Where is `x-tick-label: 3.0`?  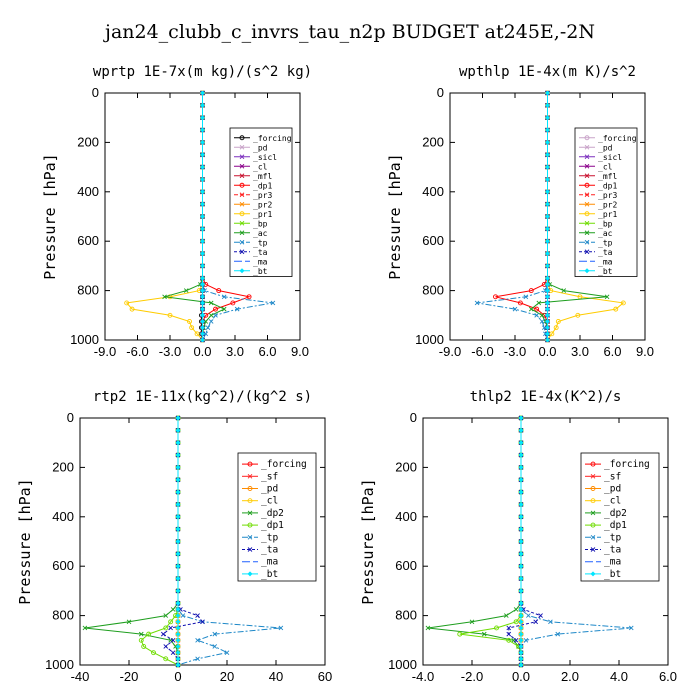 x-tick-label: 3.0 is located at coordinates (580, 351).